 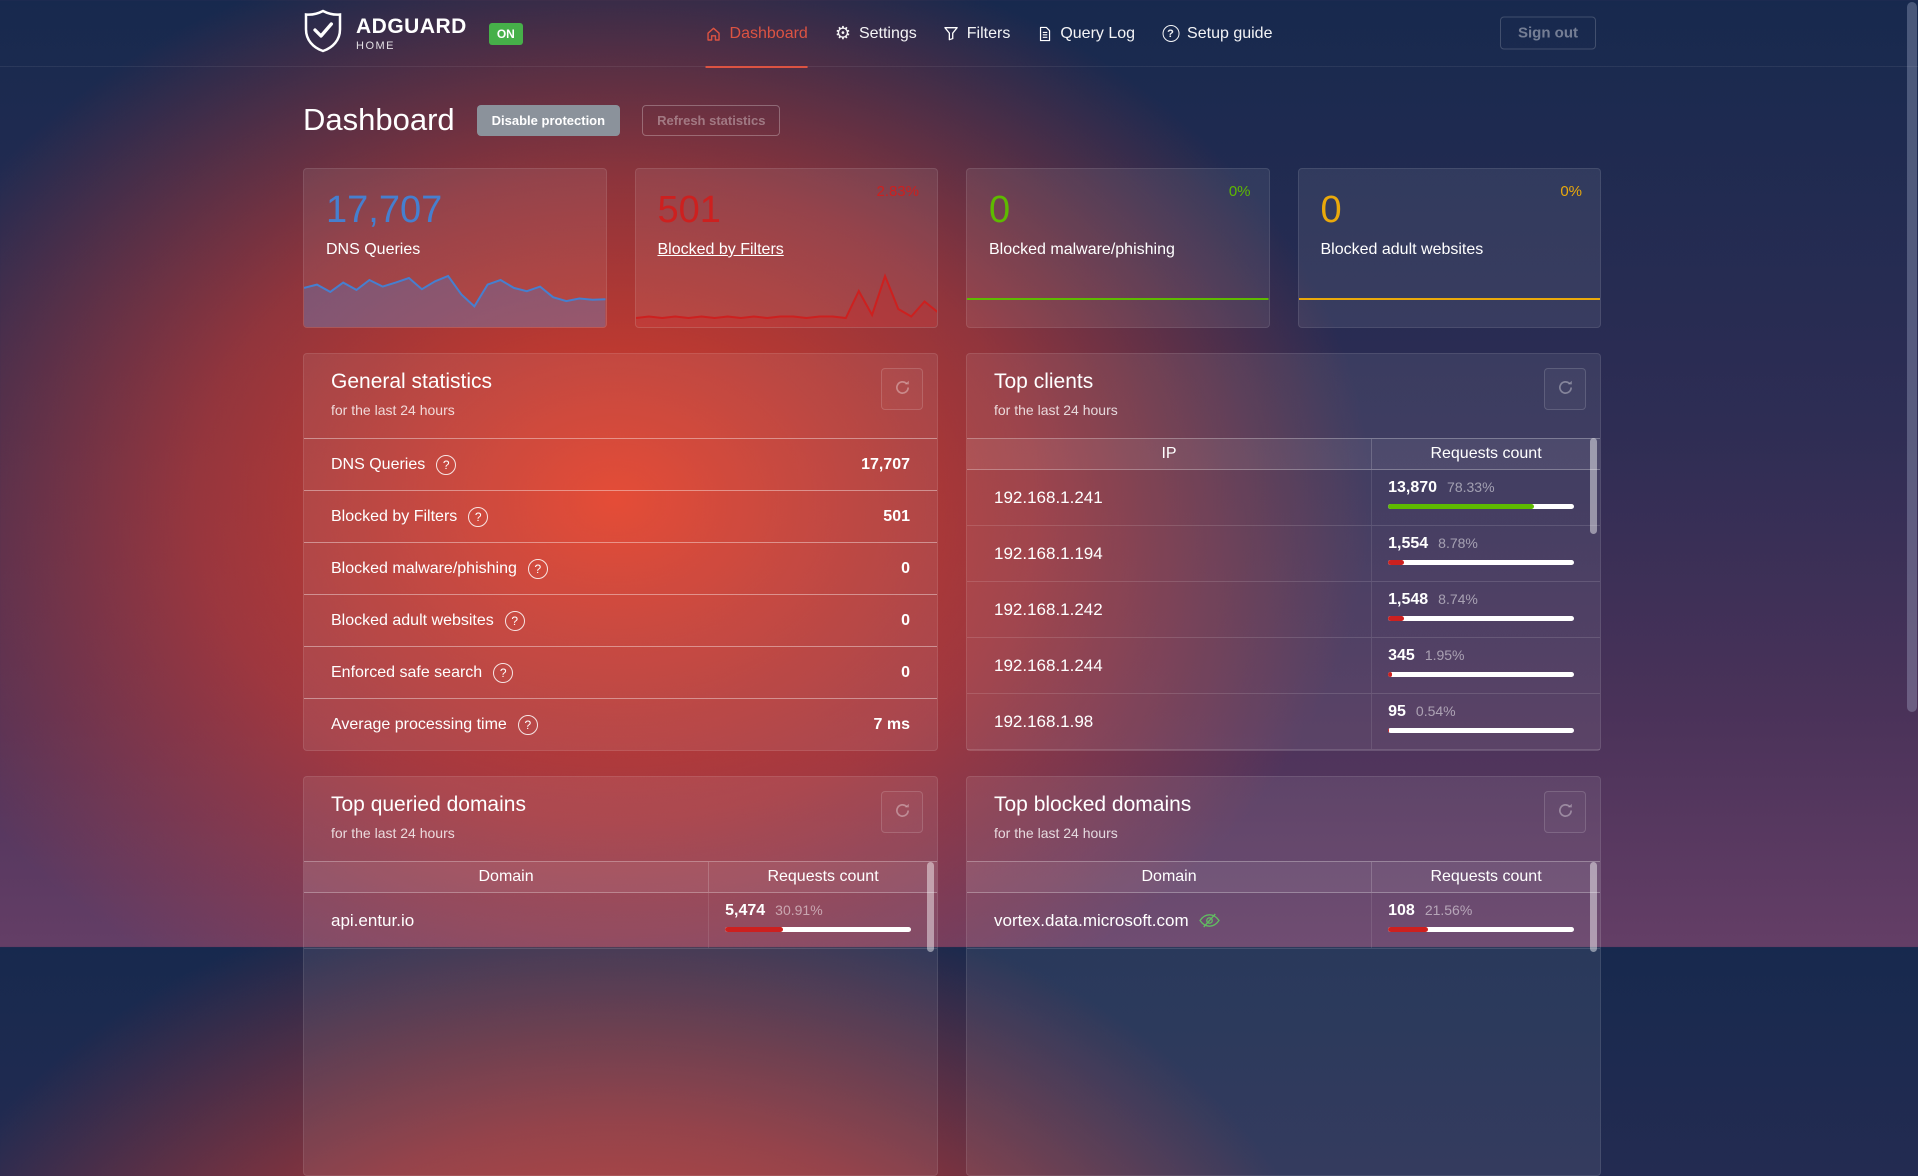 What do you see at coordinates (548, 120) in the screenshot?
I see `disable-protection-button: Disable protection` at bounding box center [548, 120].